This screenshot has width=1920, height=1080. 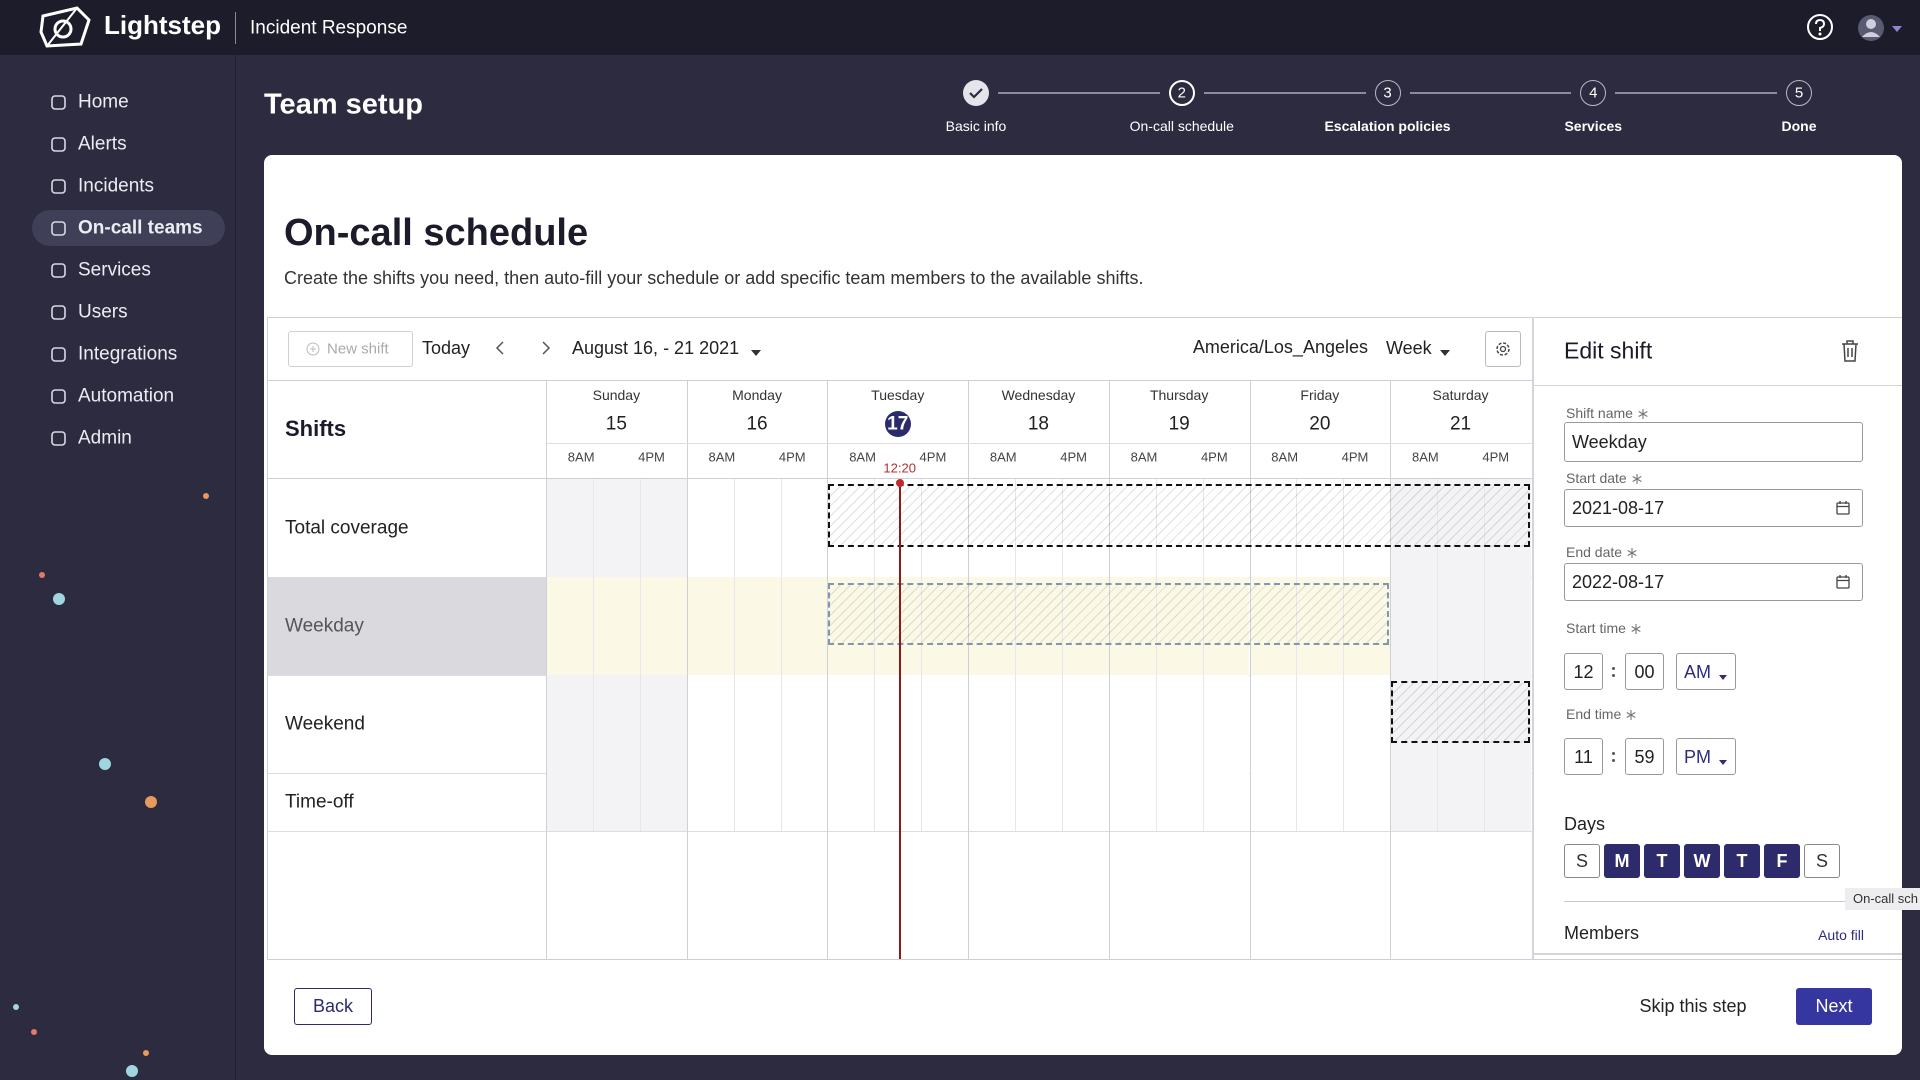 I want to click on time-label: 4PM, so click(x=792, y=457).